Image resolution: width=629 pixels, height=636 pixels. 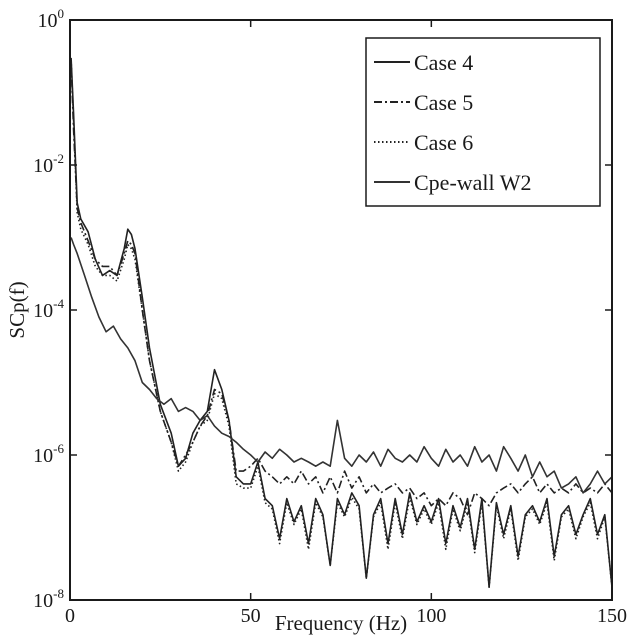 I want to click on legend-box, so click(x=483, y=122).